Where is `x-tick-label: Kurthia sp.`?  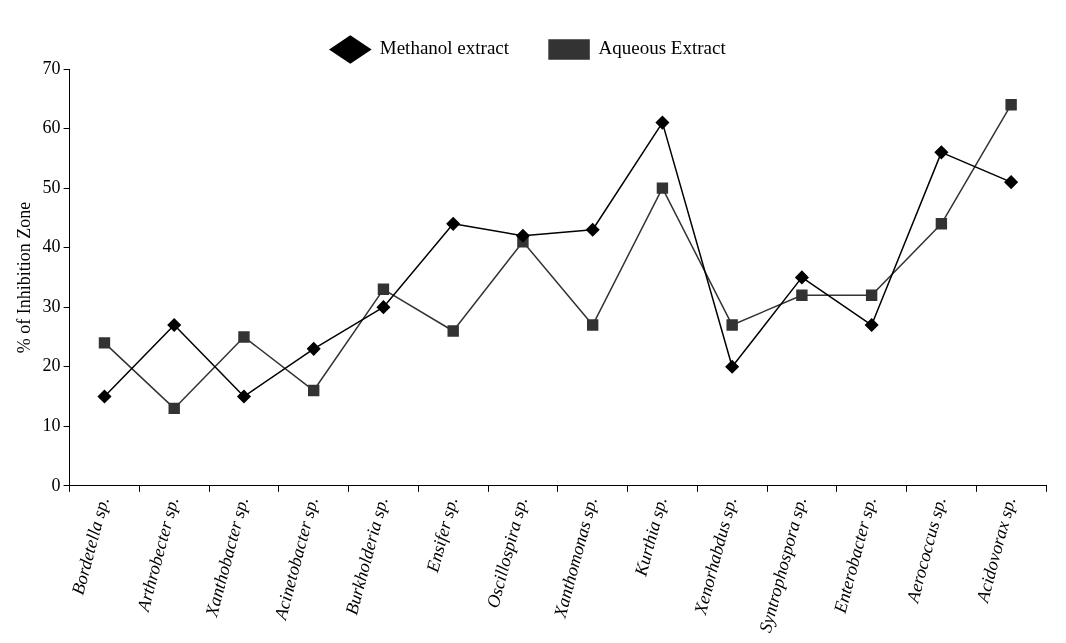 x-tick-label: Kurthia sp. is located at coordinates (650, 537).